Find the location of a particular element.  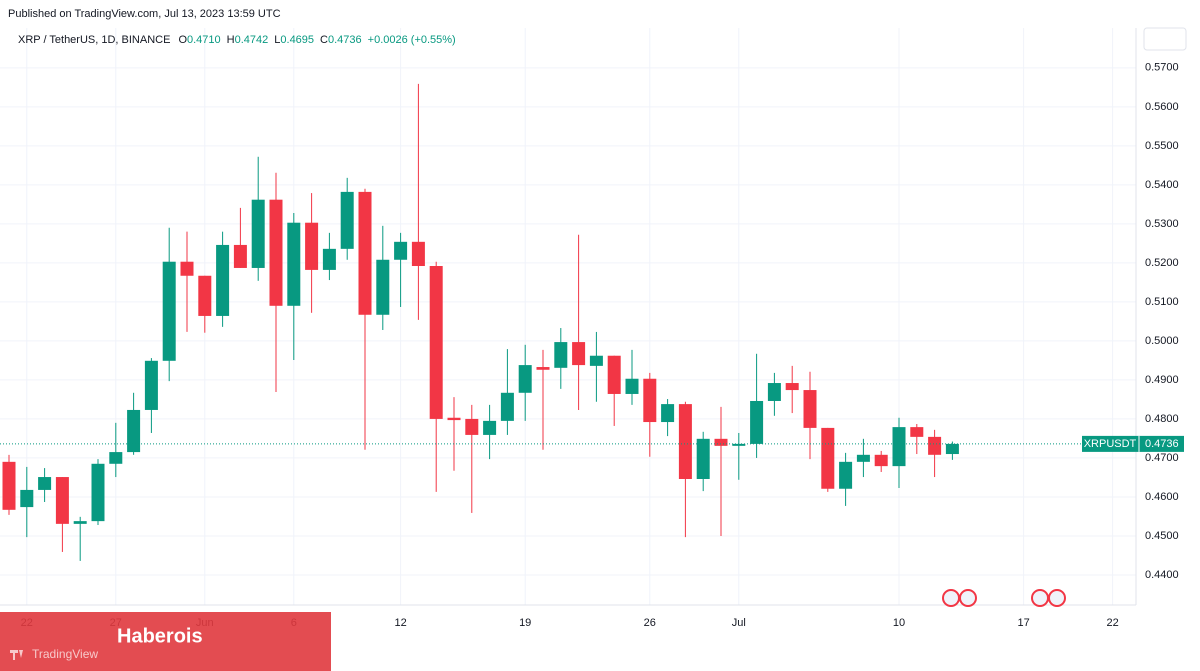

y-tick-label: 0.4900 is located at coordinates (1162, 380).